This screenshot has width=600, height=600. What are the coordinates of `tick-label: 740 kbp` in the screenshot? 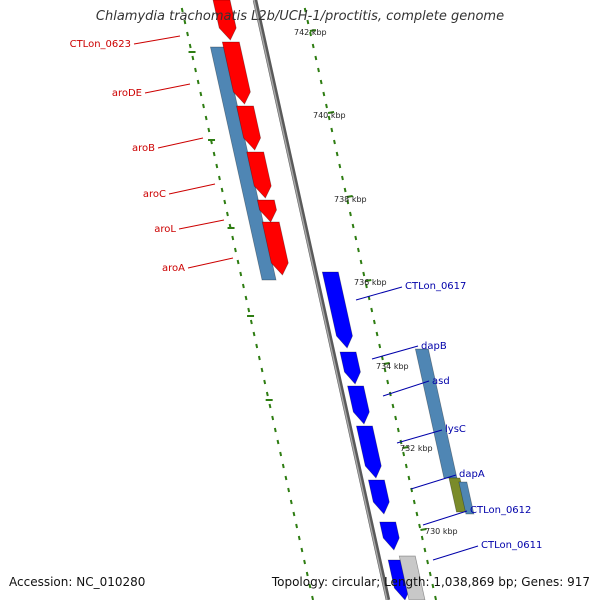 It's located at (329, 115).